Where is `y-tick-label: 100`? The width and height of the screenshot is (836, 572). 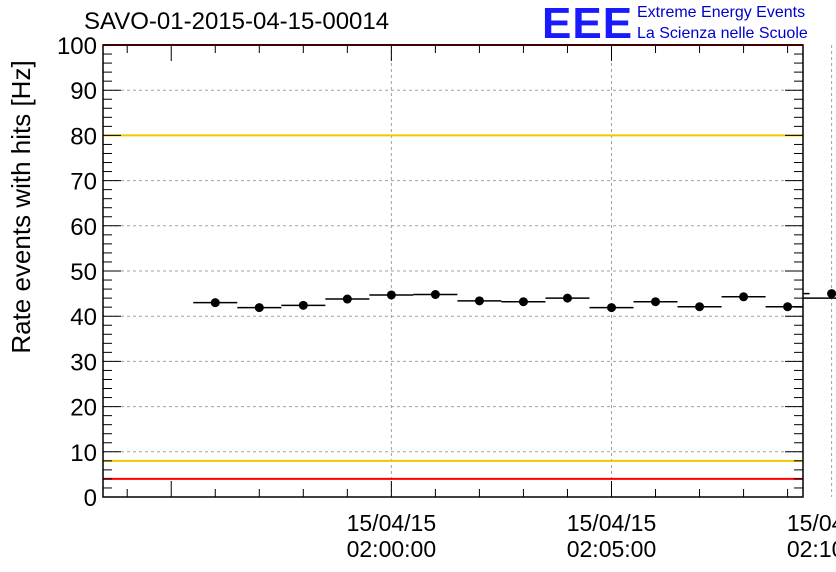 y-tick-label: 100 is located at coordinates (77, 46).